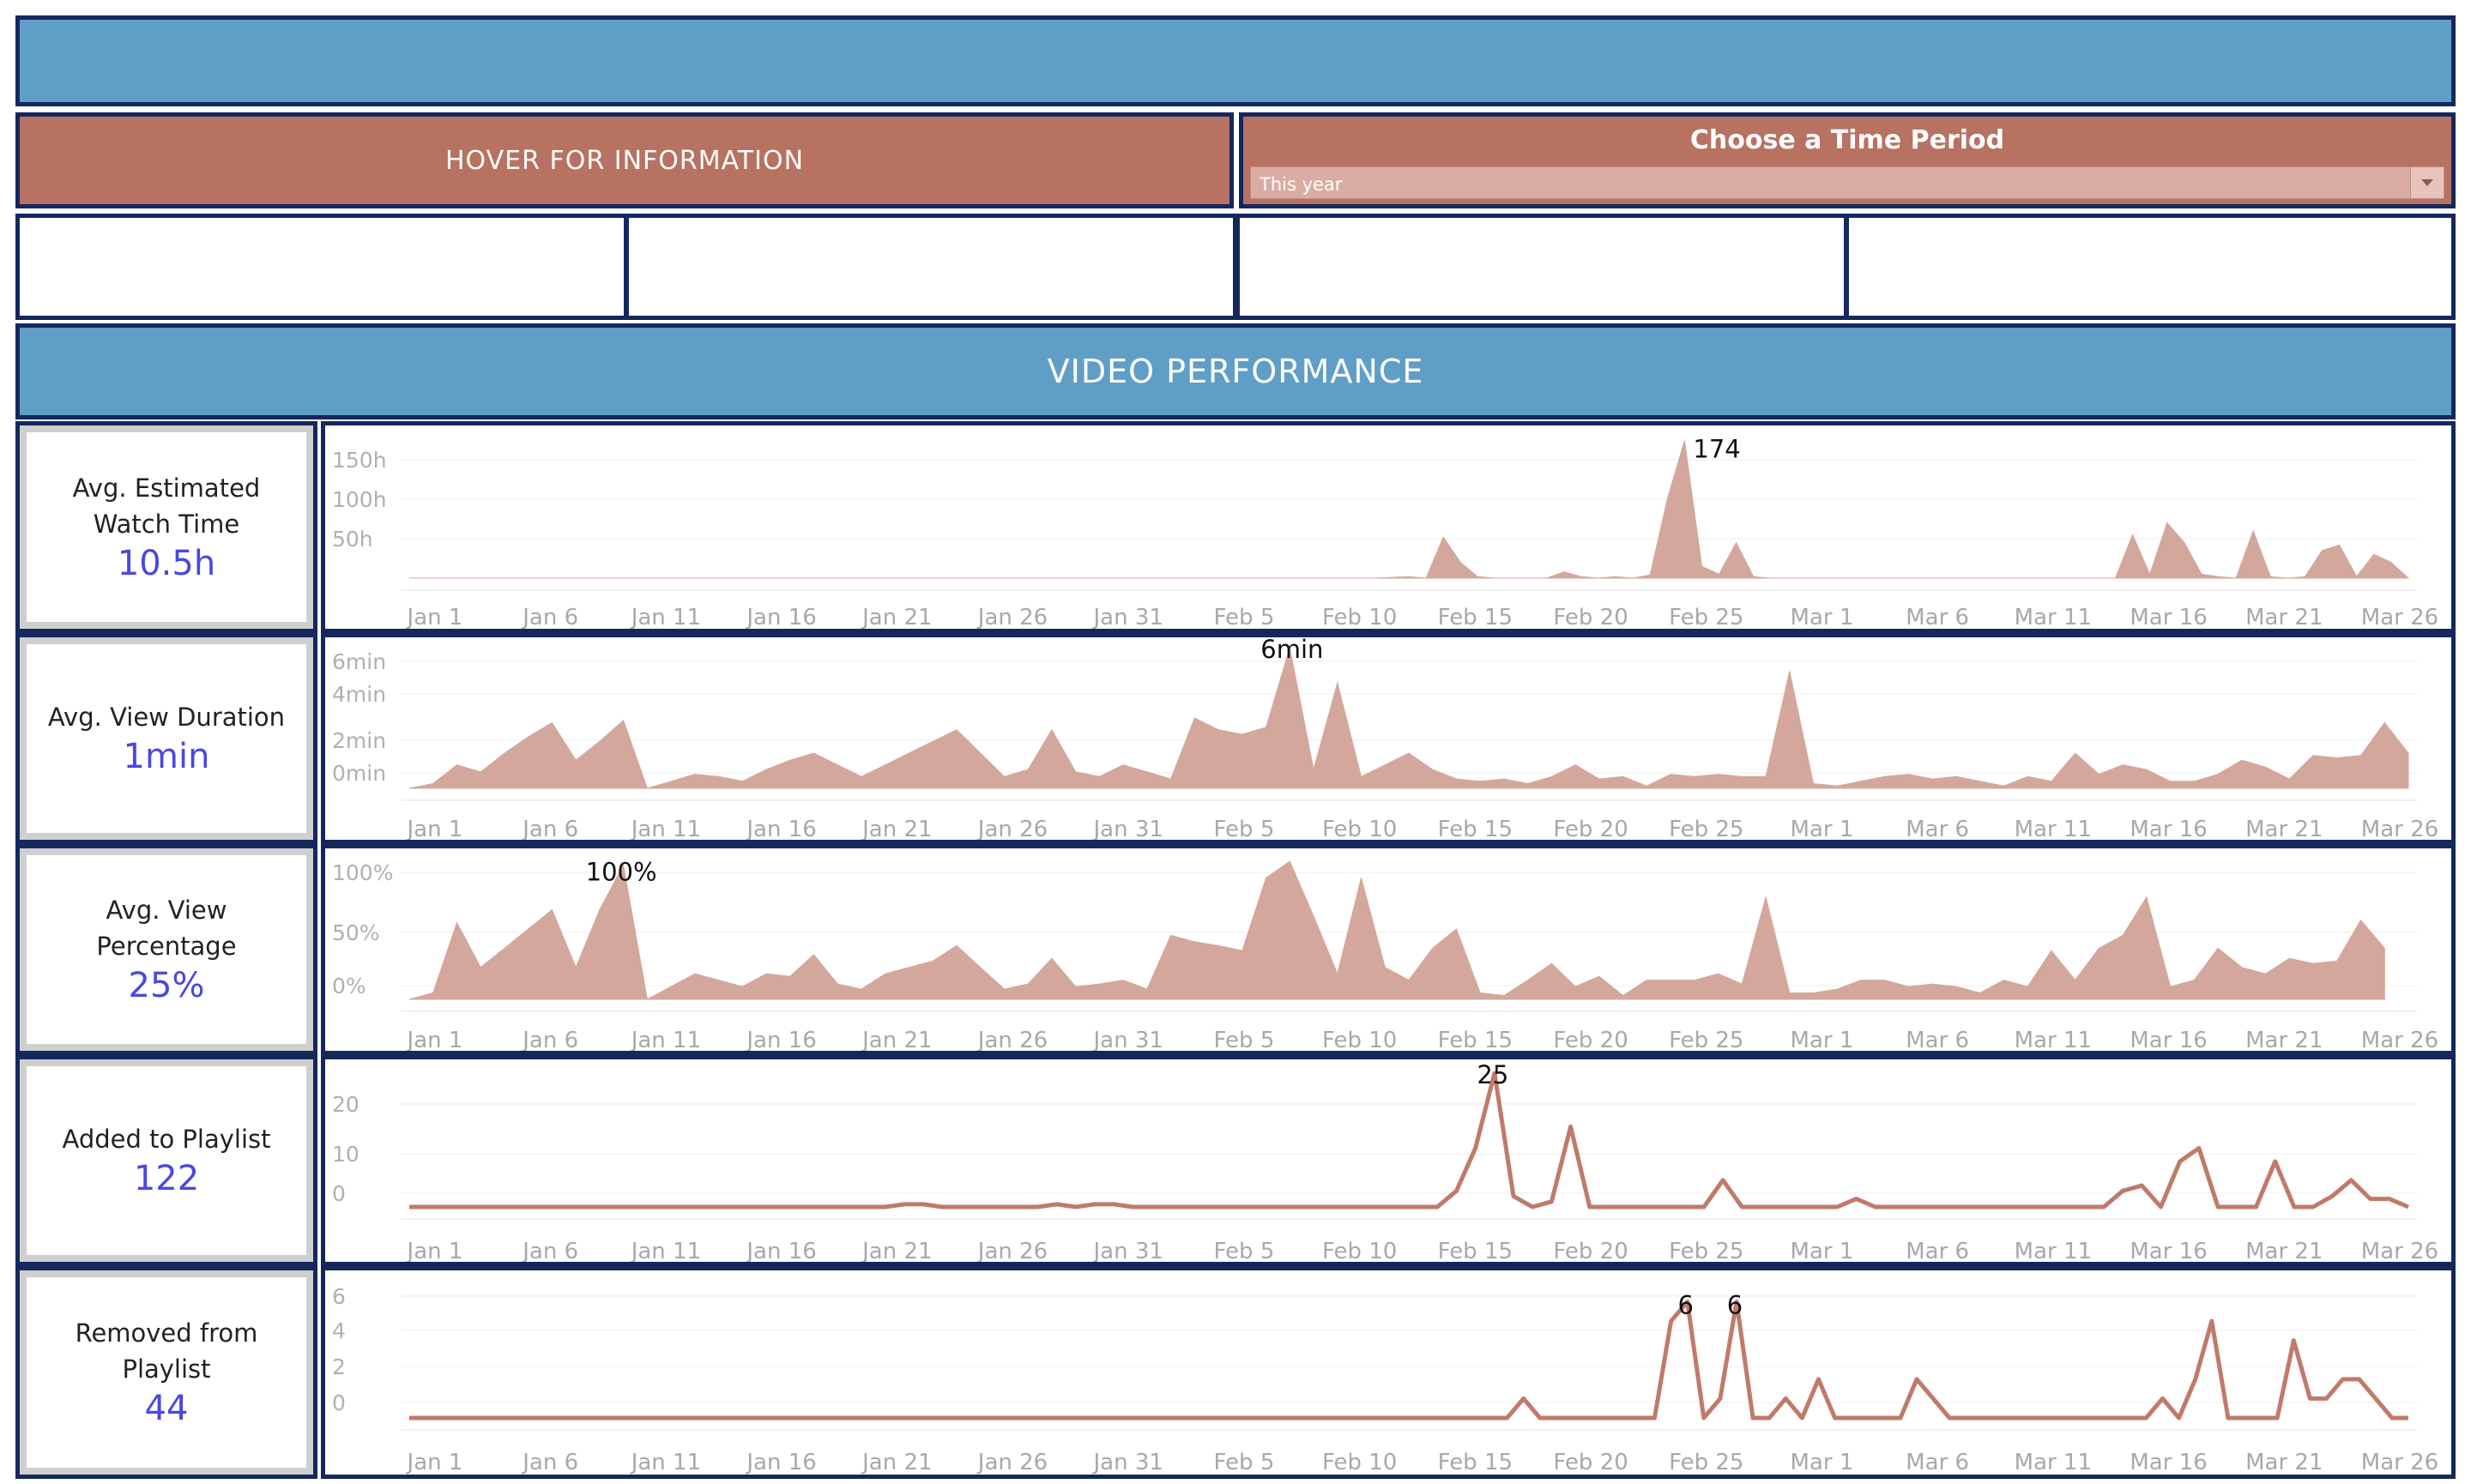  I want to click on y-tick-label: 6, so click(339, 1296).